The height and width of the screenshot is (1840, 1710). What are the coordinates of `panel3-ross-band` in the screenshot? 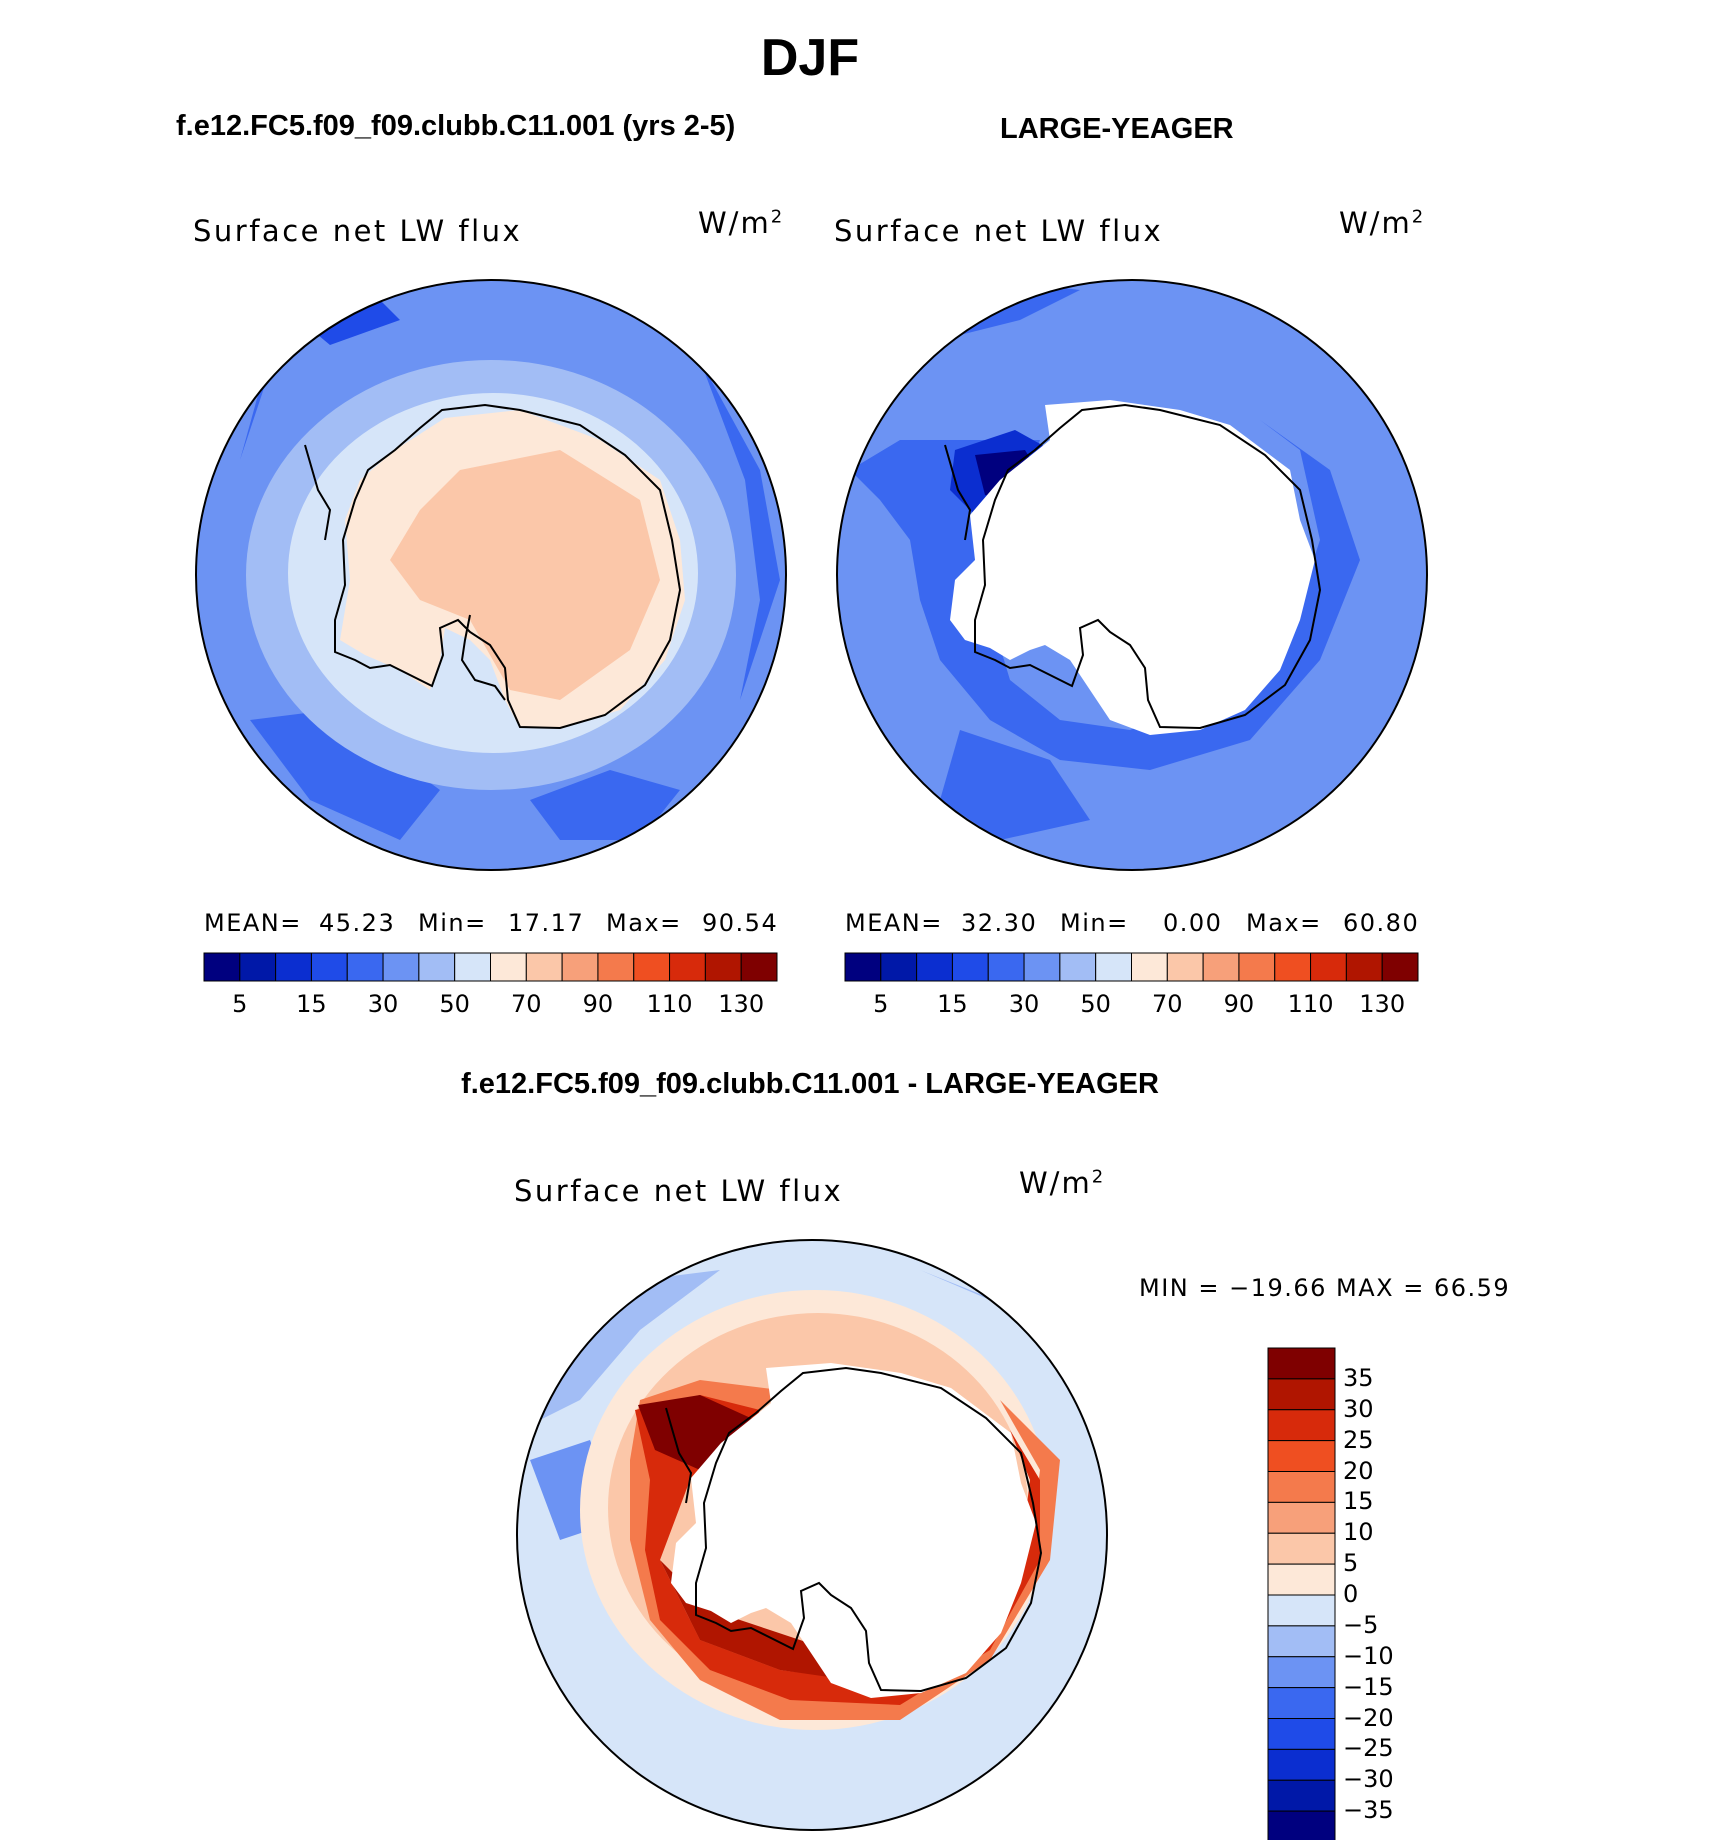 It's located at (755, 1620).